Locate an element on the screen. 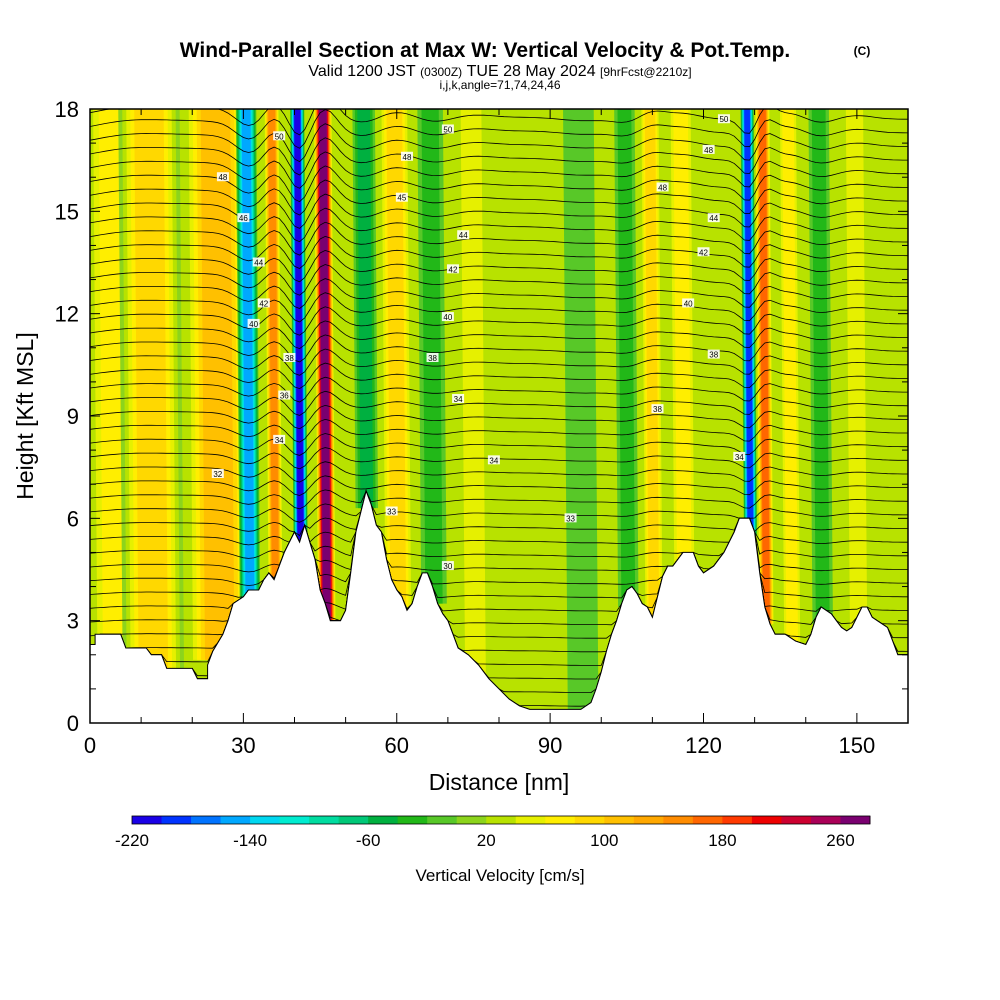  theta-label: 36 is located at coordinates (284, 395).